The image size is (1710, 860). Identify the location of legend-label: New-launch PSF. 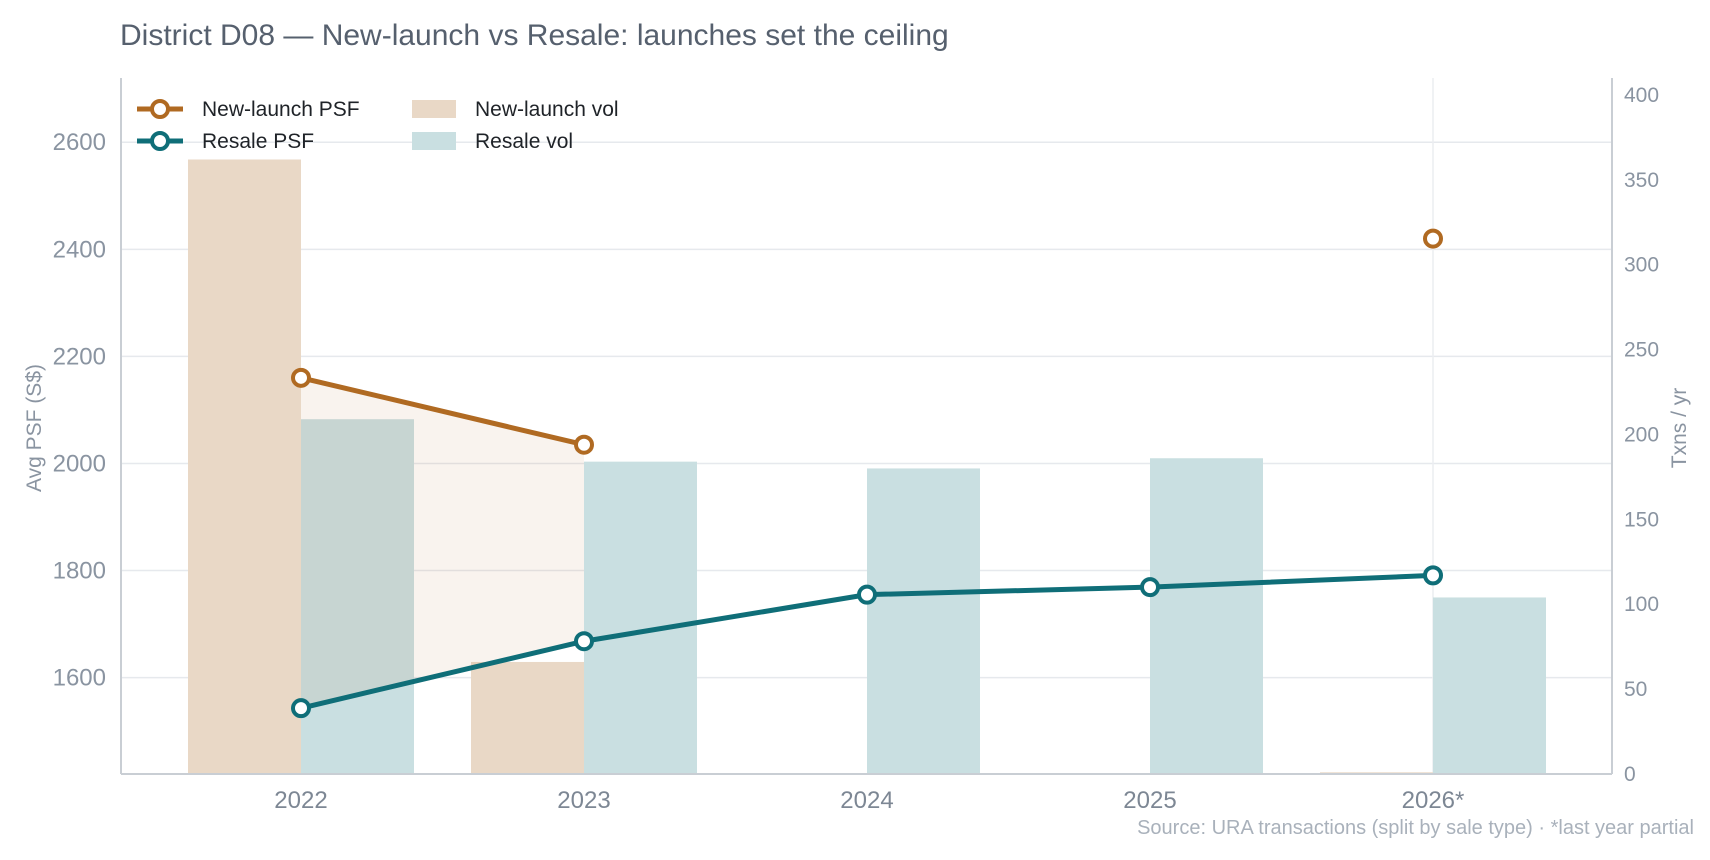
(281, 109).